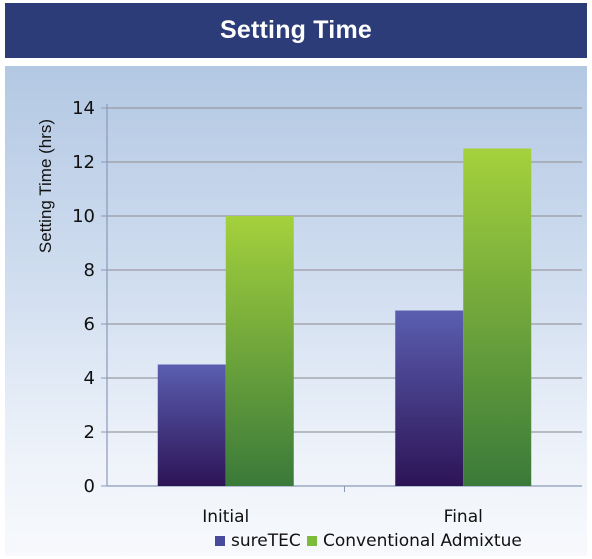  Describe the element at coordinates (225, 517) in the screenshot. I see `x-tick-label: Initial` at that location.